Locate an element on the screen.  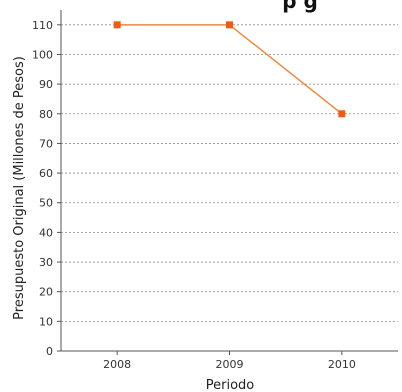
y-axis-title: Presupuesto Original (Millones de Pesos) is located at coordinates (19, 188).